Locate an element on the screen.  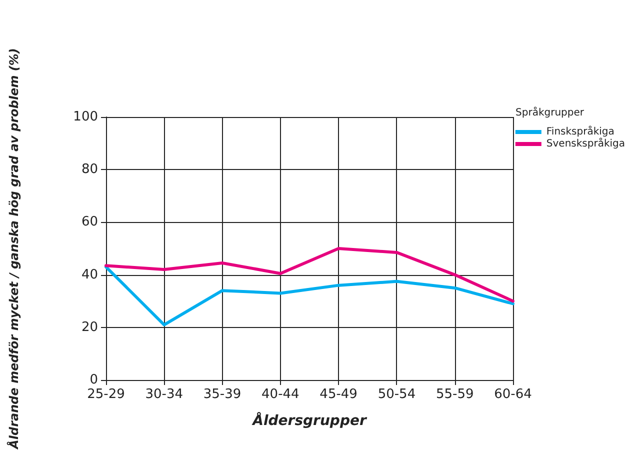
x-tick-label: 60-64 is located at coordinates (513, 394).